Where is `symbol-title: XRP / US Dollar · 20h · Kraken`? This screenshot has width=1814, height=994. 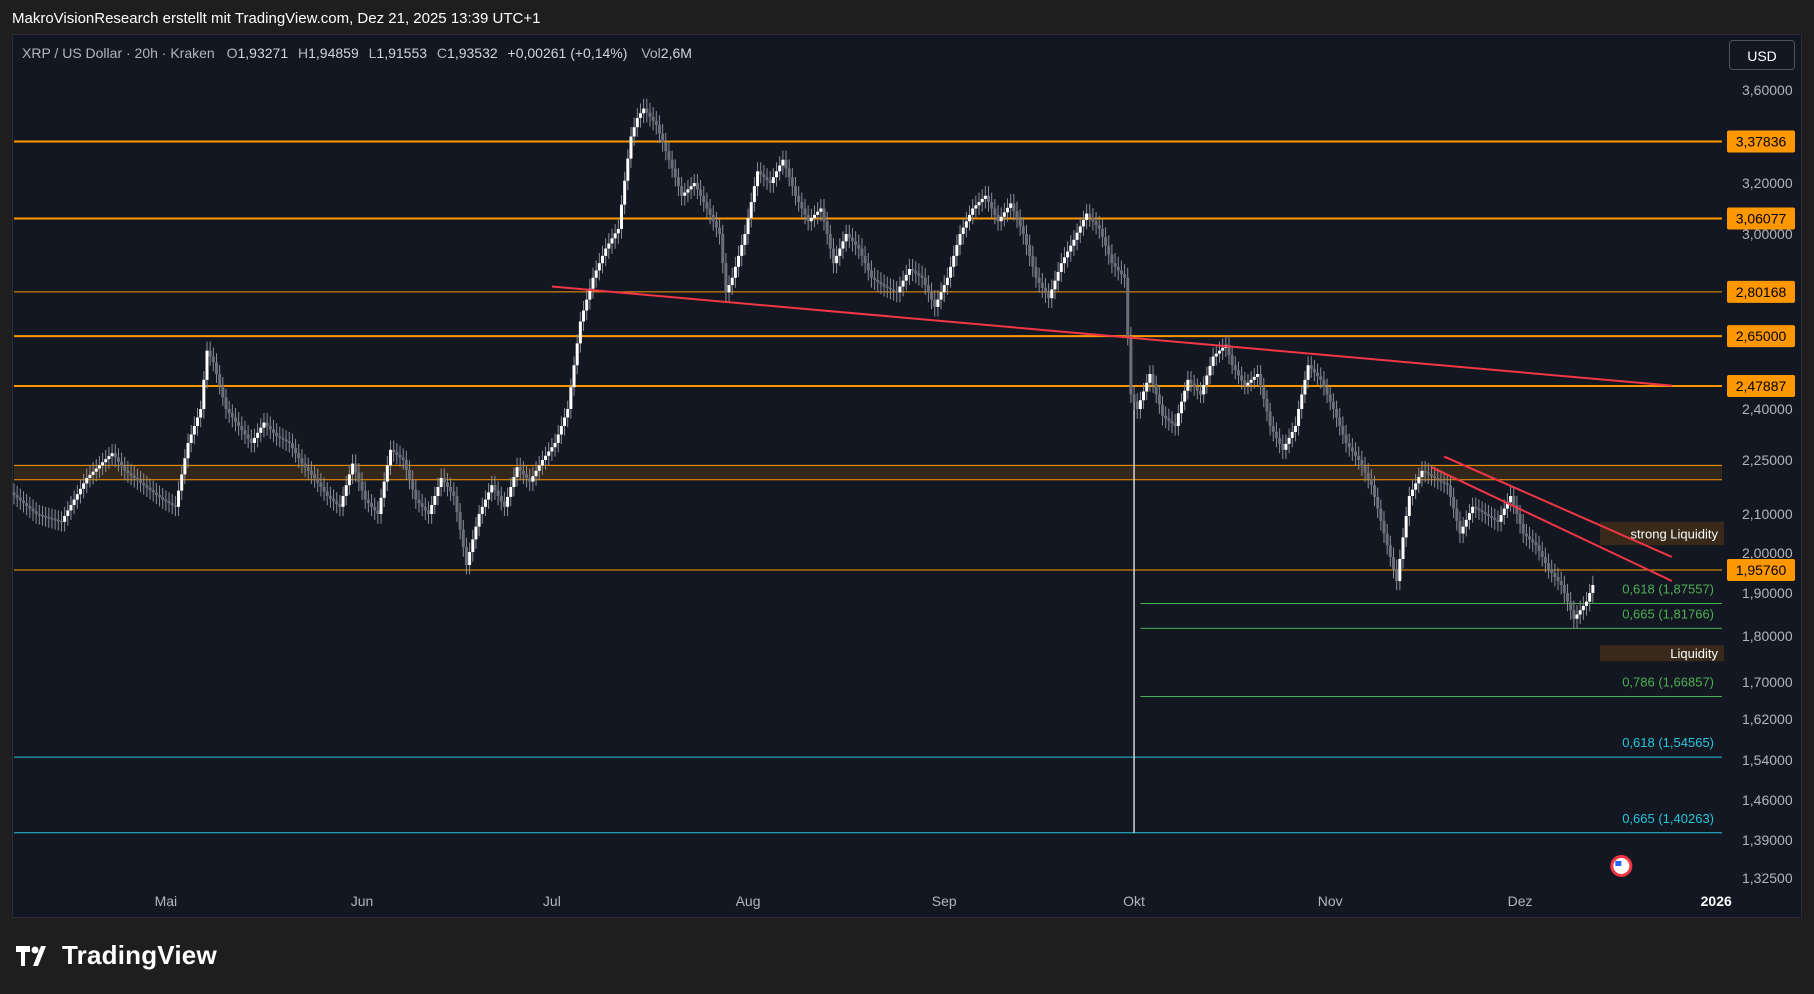
symbol-title: XRP / US Dollar · 20h · Kraken is located at coordinates (118, 53).